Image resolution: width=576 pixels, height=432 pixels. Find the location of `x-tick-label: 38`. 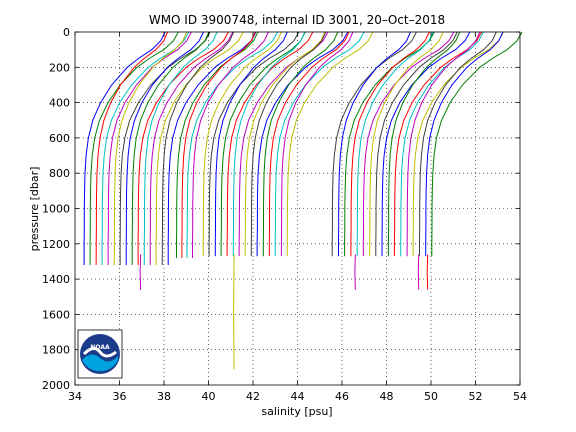

x-tick-label: 38 is located at coordinates (164, 396).